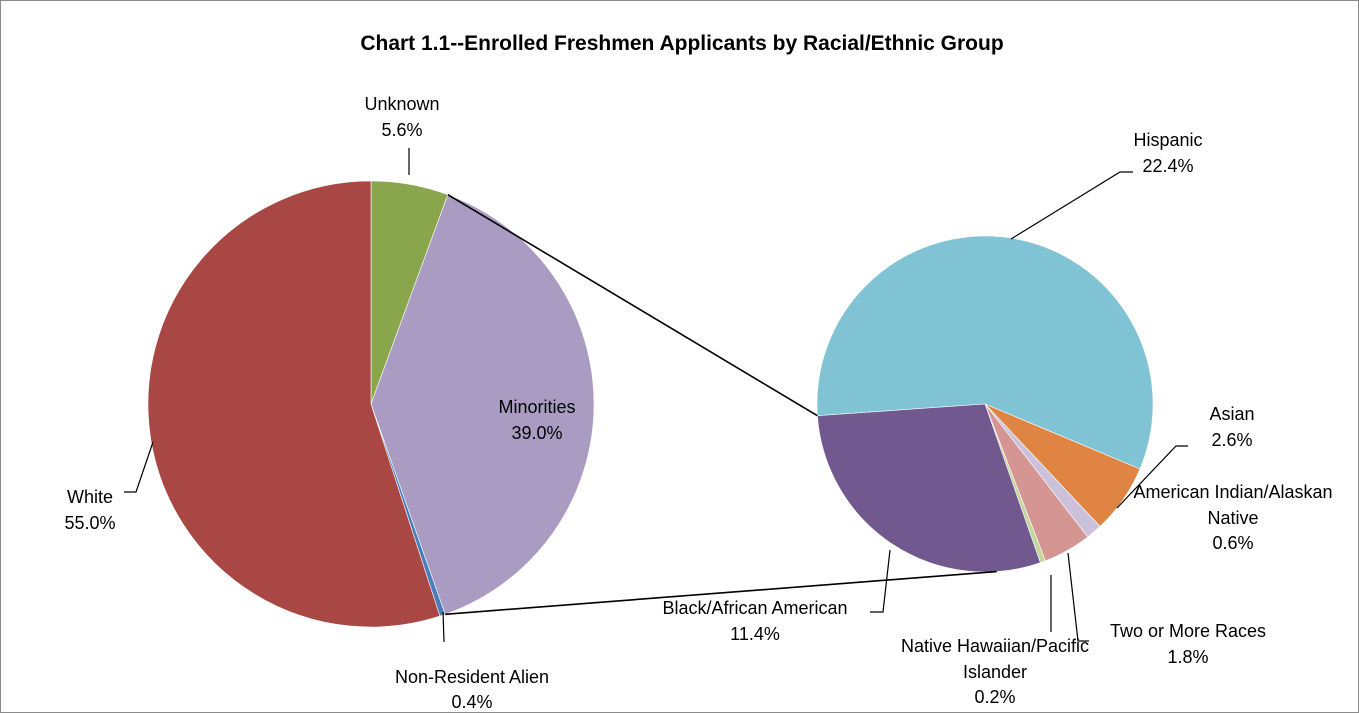 The height and width of the screenshot is (713, 1359). What do you see at coordinates (89, 523) in the screenshot?
I see `label-white-value: 55.0%` at bounding box center [89, 523].